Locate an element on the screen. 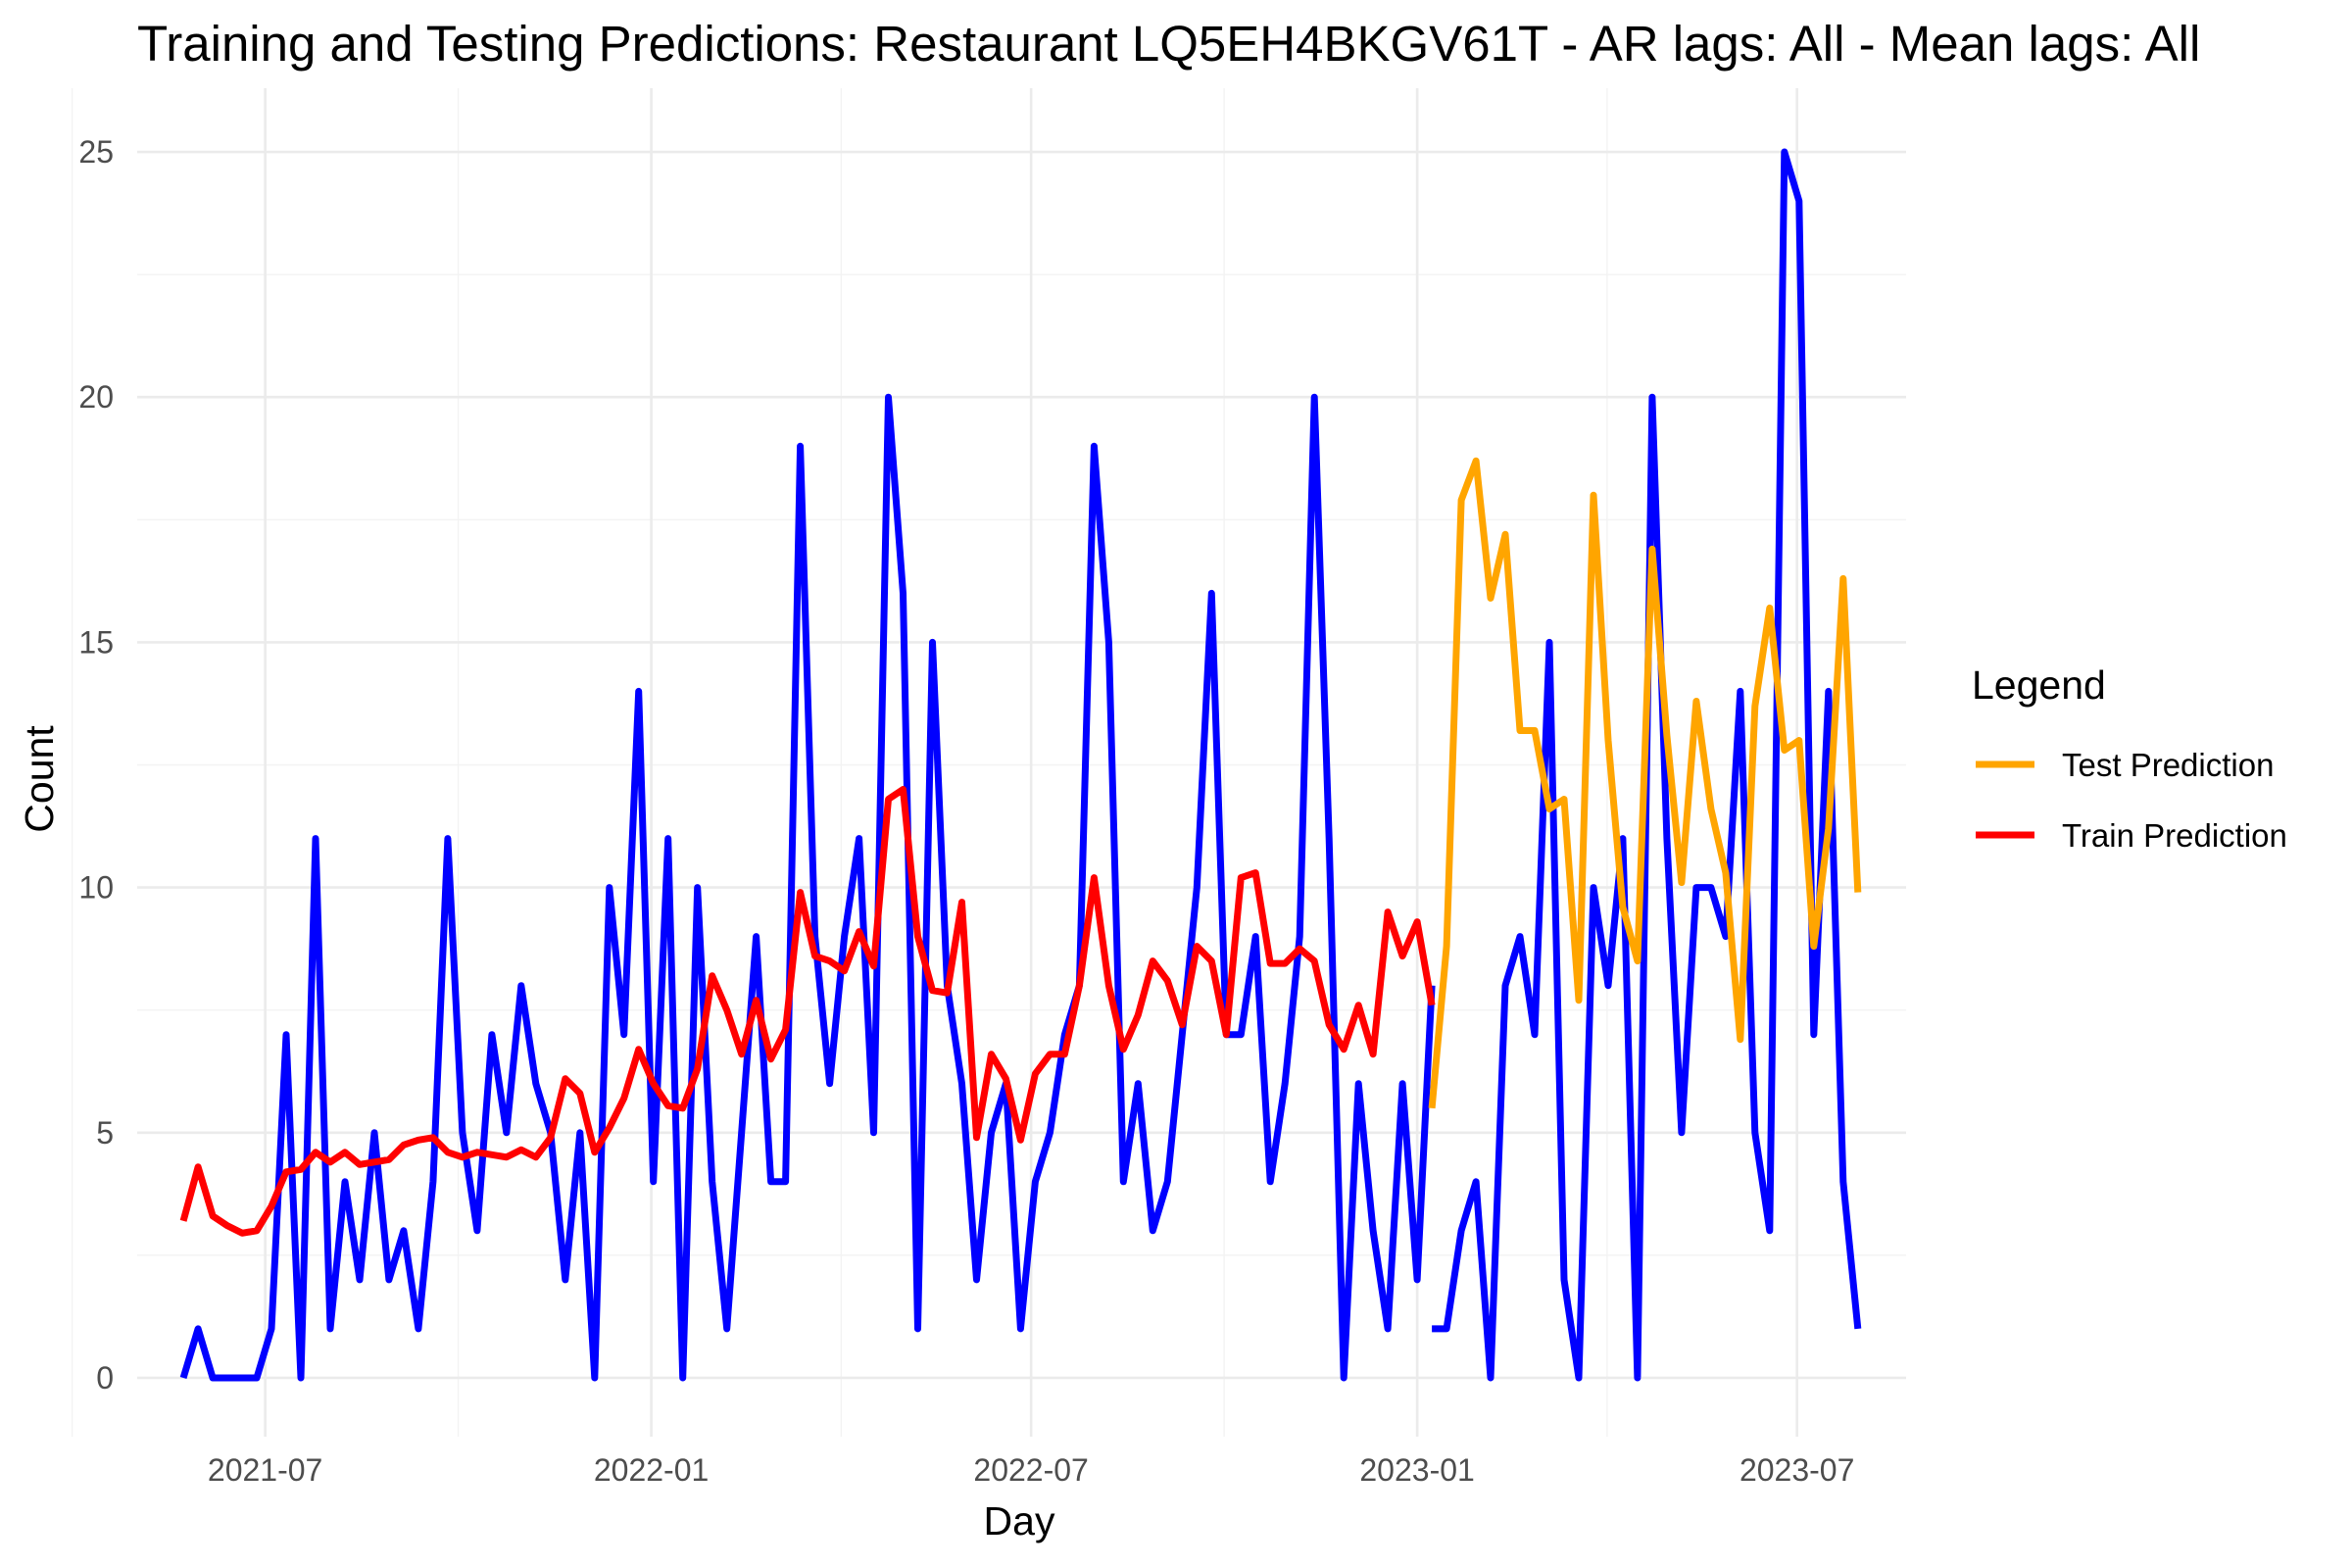  legend: Legend Test Prediction Train Prediction is located at coordinates (2129, 758).